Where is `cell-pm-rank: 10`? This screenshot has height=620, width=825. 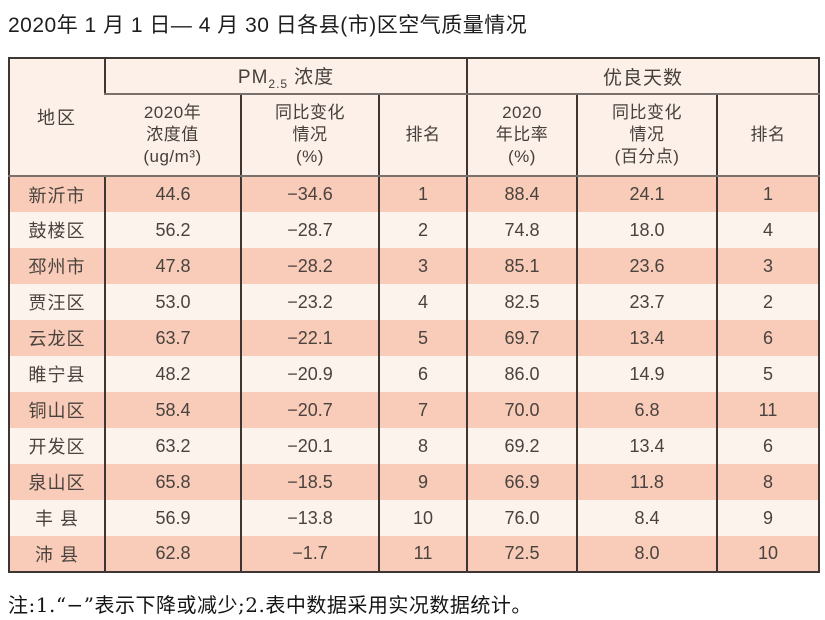 cell-pm-rank: 10 is located at coordinates (422, 518).